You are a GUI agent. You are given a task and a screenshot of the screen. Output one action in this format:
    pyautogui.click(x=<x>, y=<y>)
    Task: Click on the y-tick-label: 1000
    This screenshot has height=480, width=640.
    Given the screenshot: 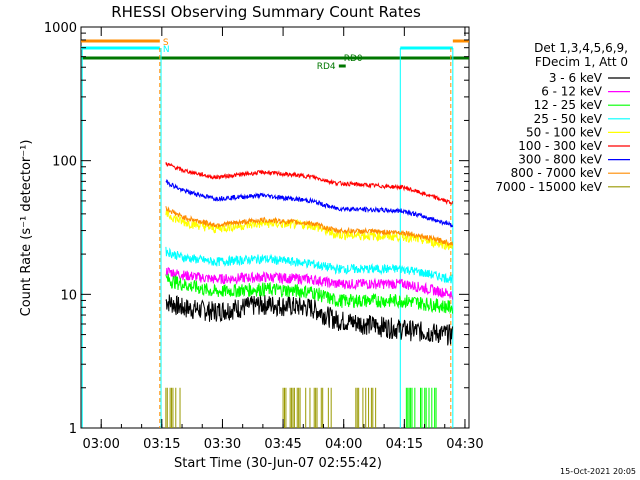 What is the action you would take?
    pyautogui.click(x=60, y=28)
    